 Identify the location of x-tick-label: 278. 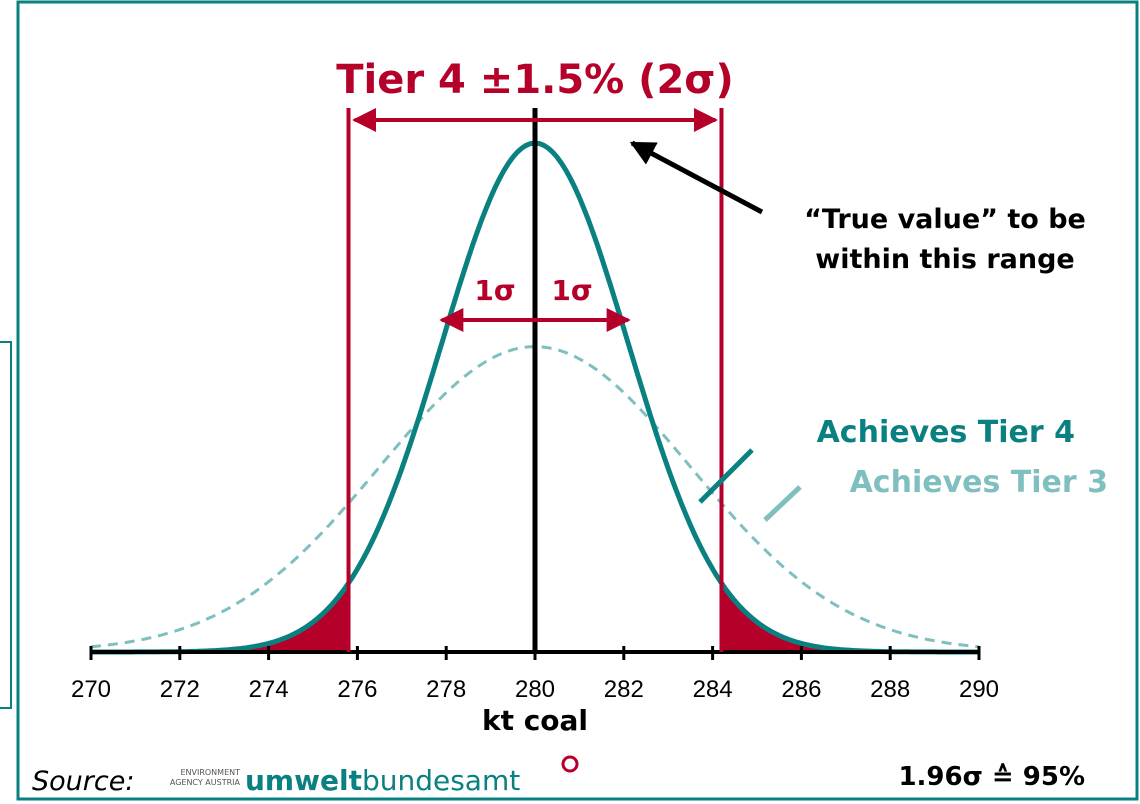
(446, 689).